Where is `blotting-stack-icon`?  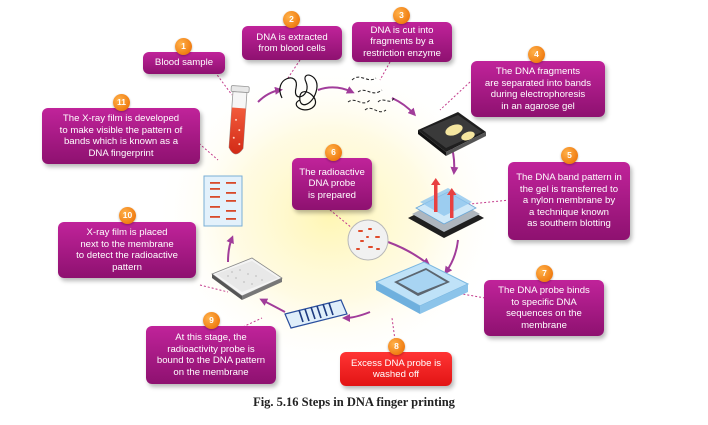
blotting-stack-icon is located at coordinates (446, 208).